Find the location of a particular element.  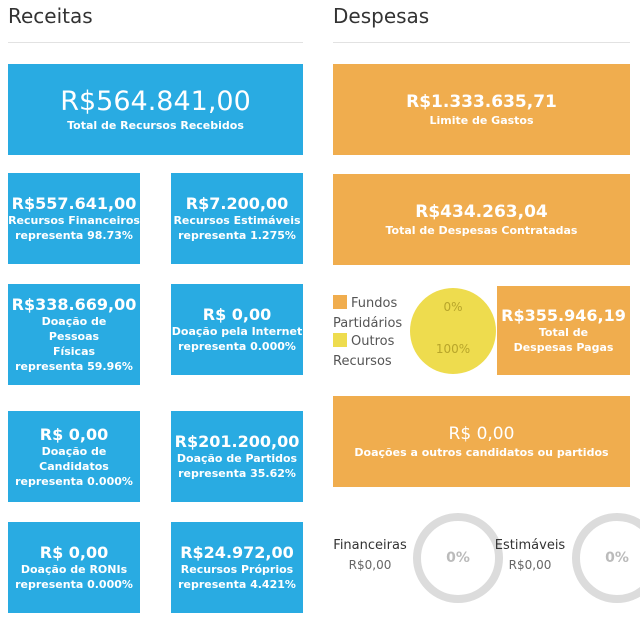

card-label: Recursos Estimáveis is located at coordinates (237, 220).